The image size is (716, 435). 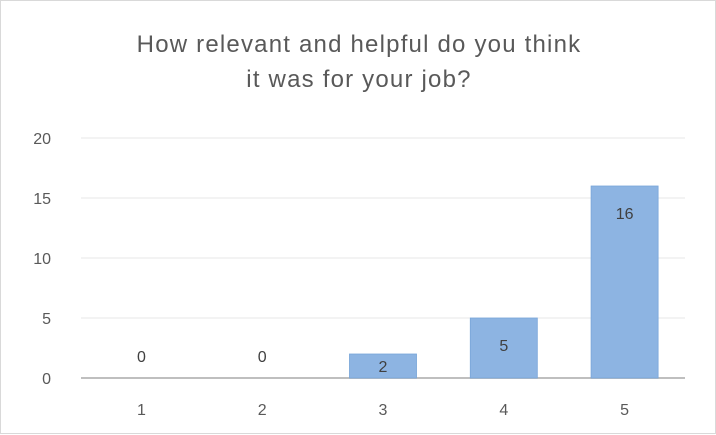 What do you see at coordinates (359, 79) in the screenshot?
I see `chart-title-line-2: it was for your job?` at bounding box center [359, 79].